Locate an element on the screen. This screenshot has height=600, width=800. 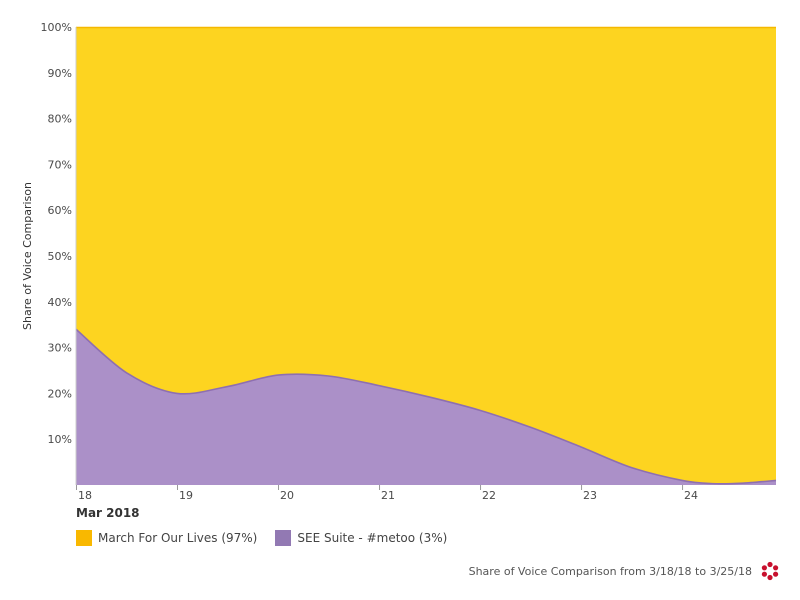
y-axis: 10% 20% 30% 40% 50% 60% 70% 80% 90% 100% is located at coordinates (56, 233).